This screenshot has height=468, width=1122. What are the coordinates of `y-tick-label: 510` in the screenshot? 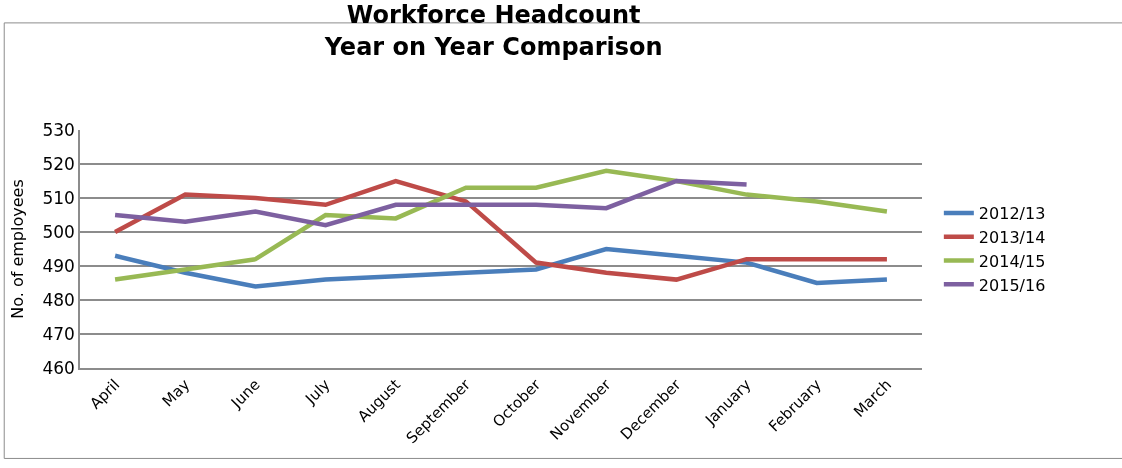 It's located at (58, 197).